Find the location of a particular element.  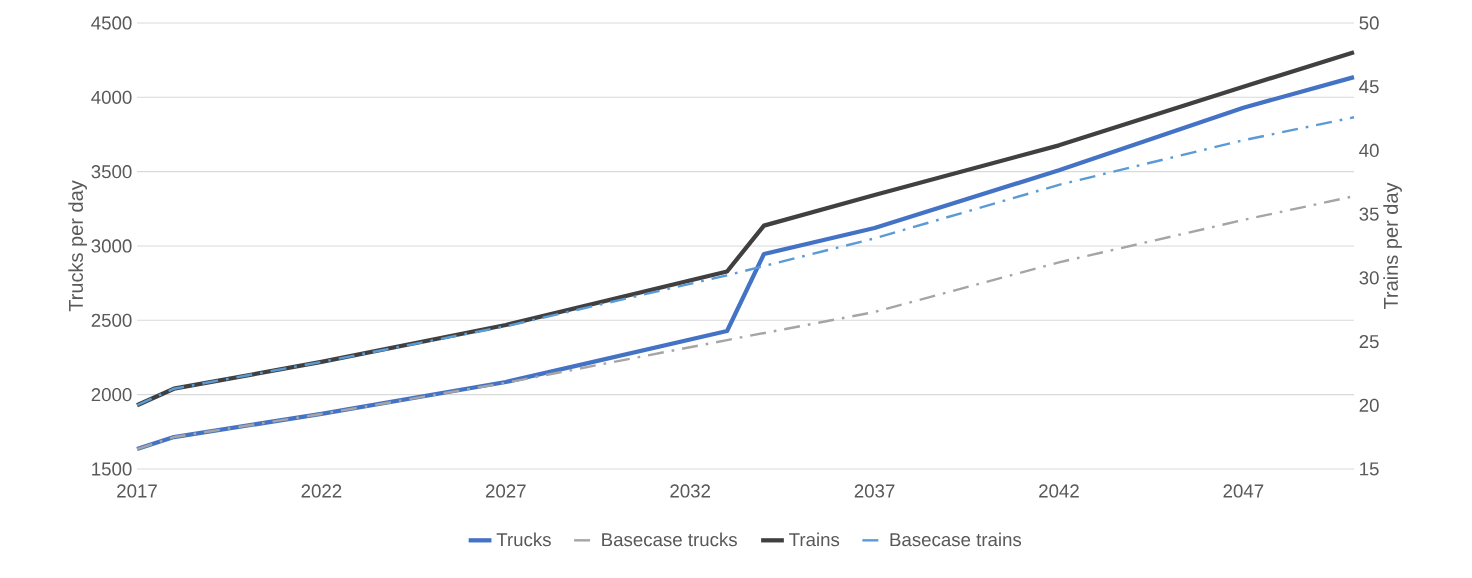

y2-tick-label: 45 is located at coordinates (1369, 87).